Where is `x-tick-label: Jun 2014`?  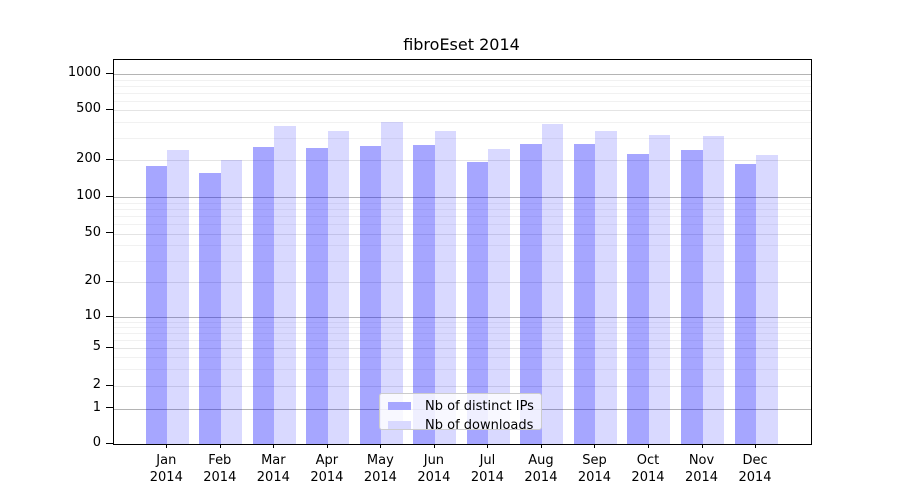 x-tick-label: Jun 2014 is located at coordinates (434, 469).